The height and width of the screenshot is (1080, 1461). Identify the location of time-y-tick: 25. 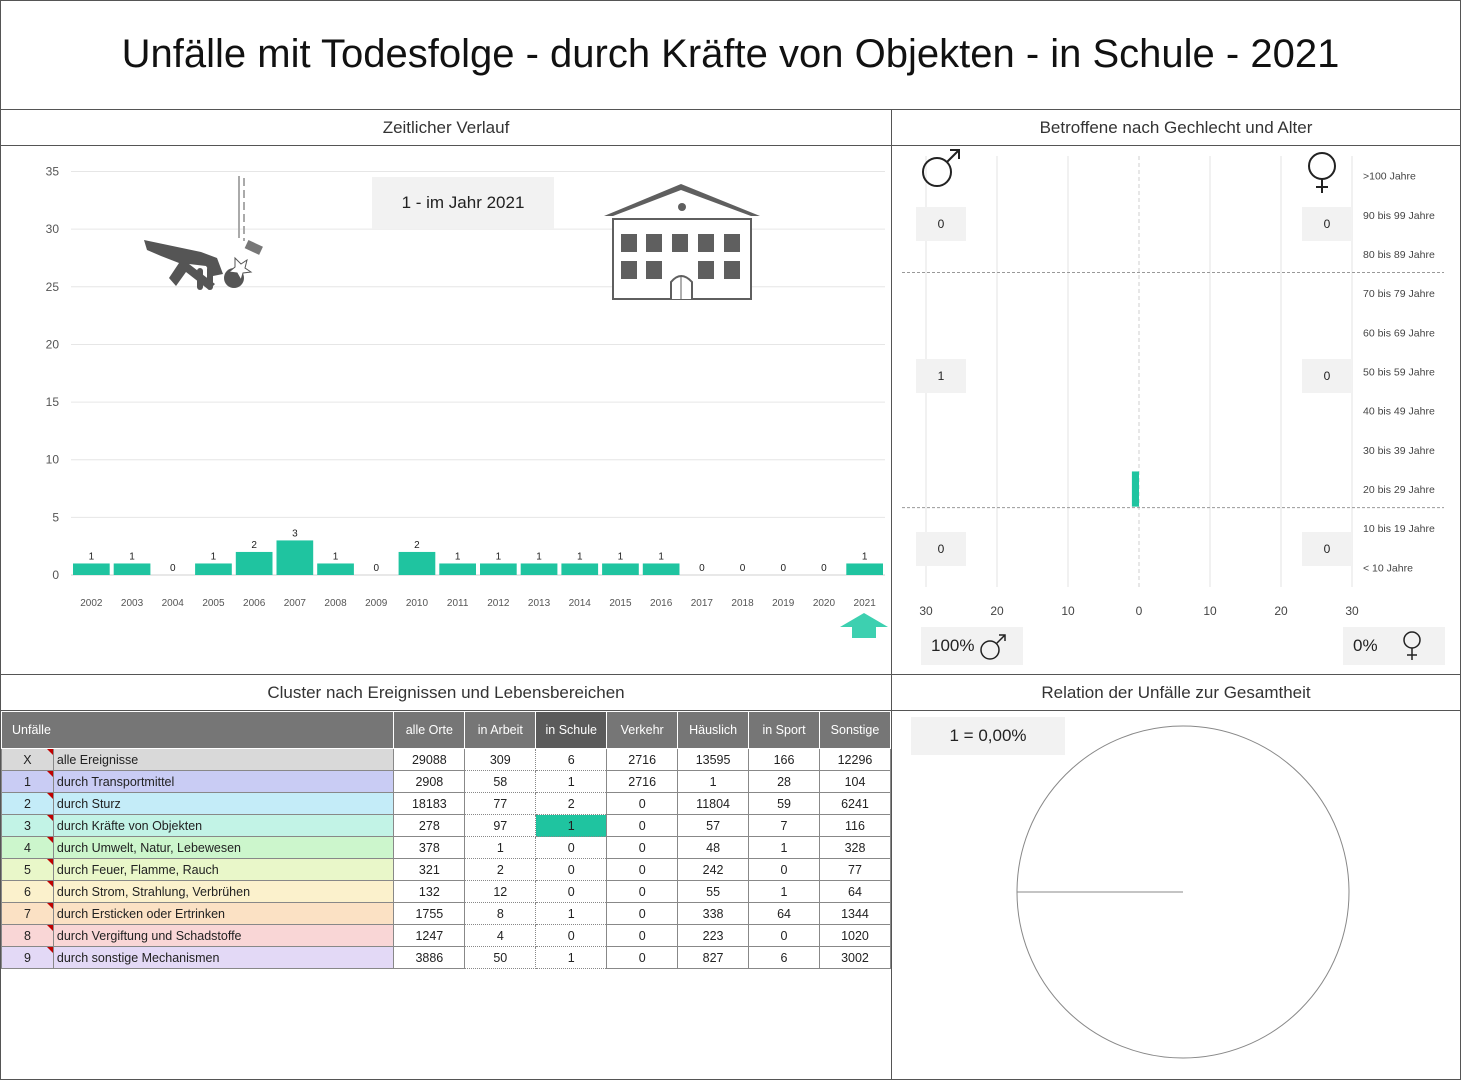
(53, 287).